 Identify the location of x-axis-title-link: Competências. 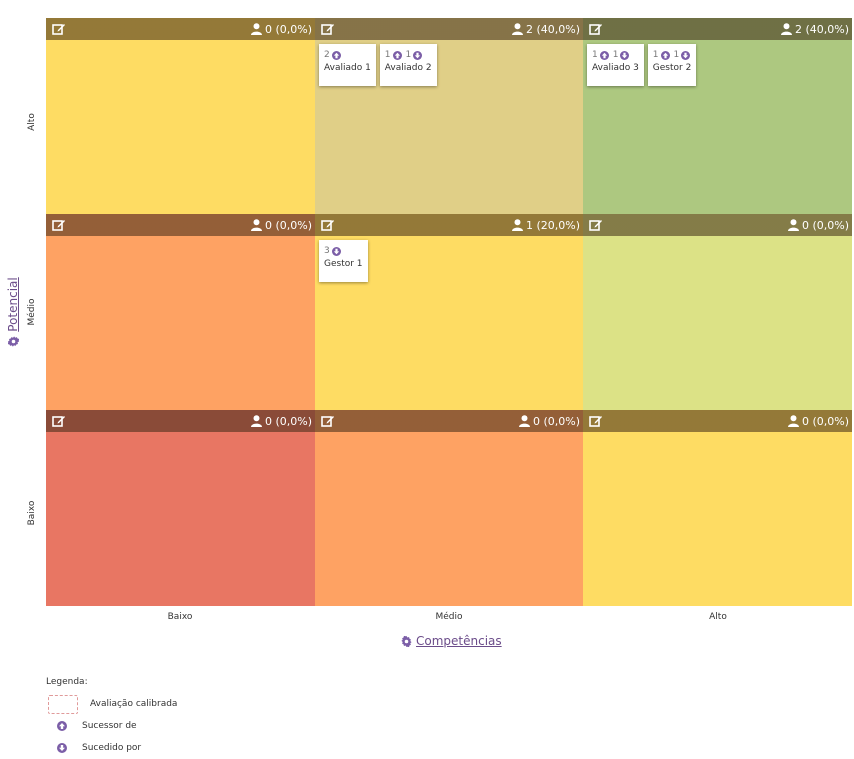
(451, 641).